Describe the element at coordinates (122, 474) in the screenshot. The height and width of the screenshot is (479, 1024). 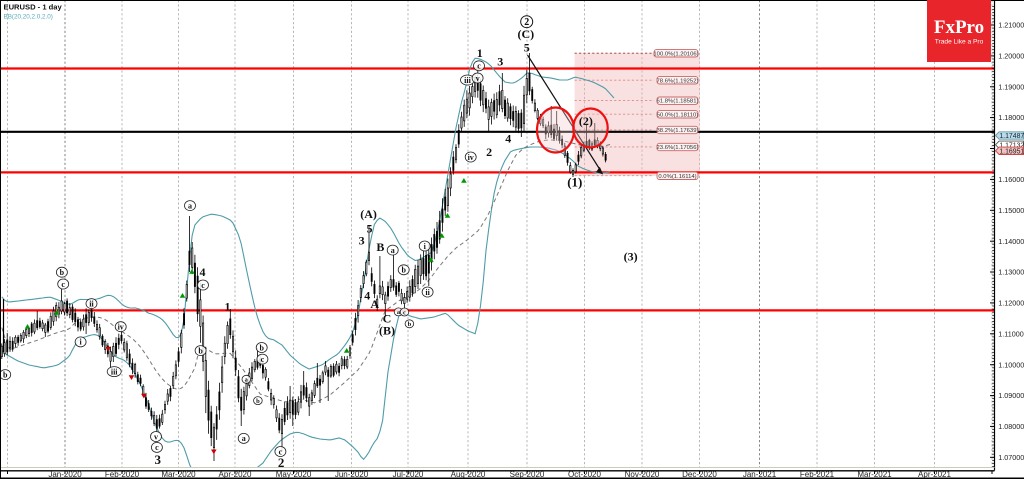
I see `svg-text: Feb-2020` at that location.